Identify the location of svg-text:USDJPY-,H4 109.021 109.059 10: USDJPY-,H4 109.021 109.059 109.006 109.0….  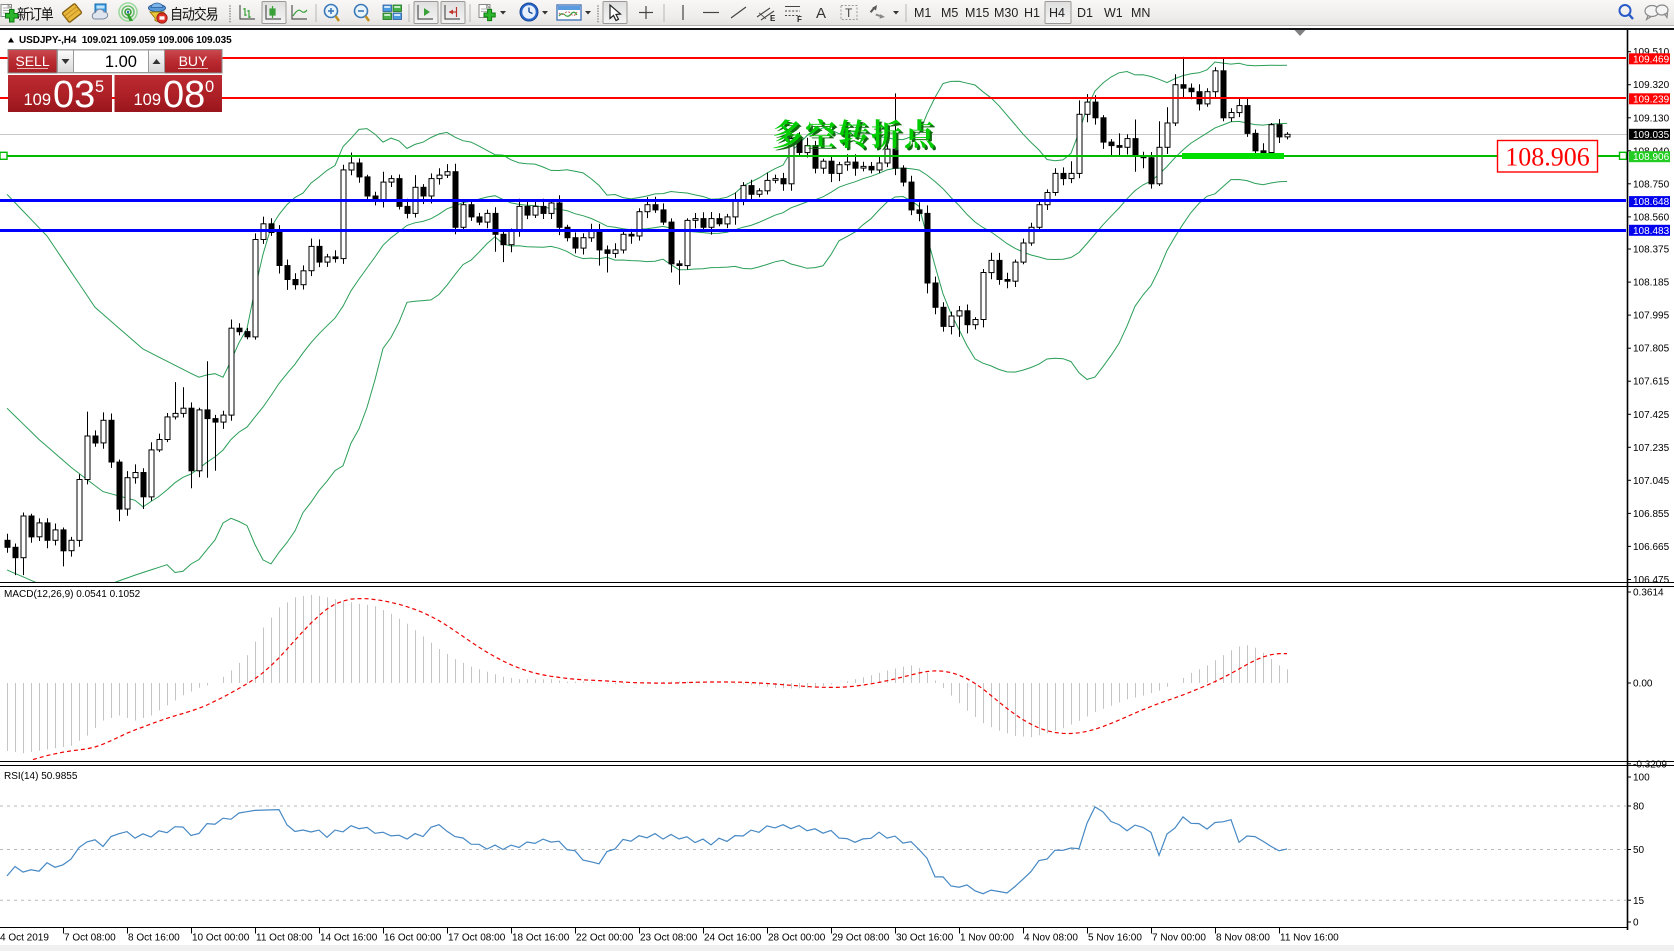
(125, 40).